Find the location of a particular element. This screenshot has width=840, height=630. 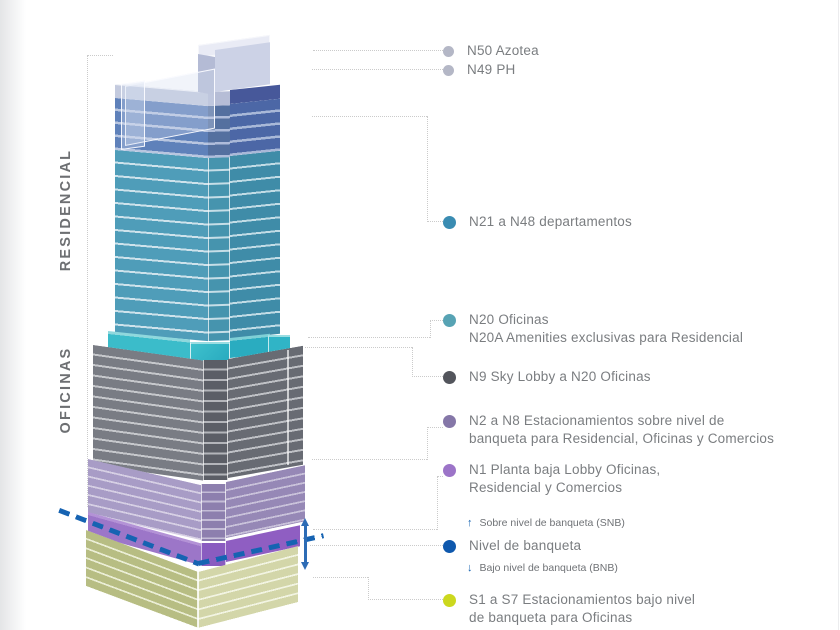

n20-band-corner-block is located at coordinates (210, 353).